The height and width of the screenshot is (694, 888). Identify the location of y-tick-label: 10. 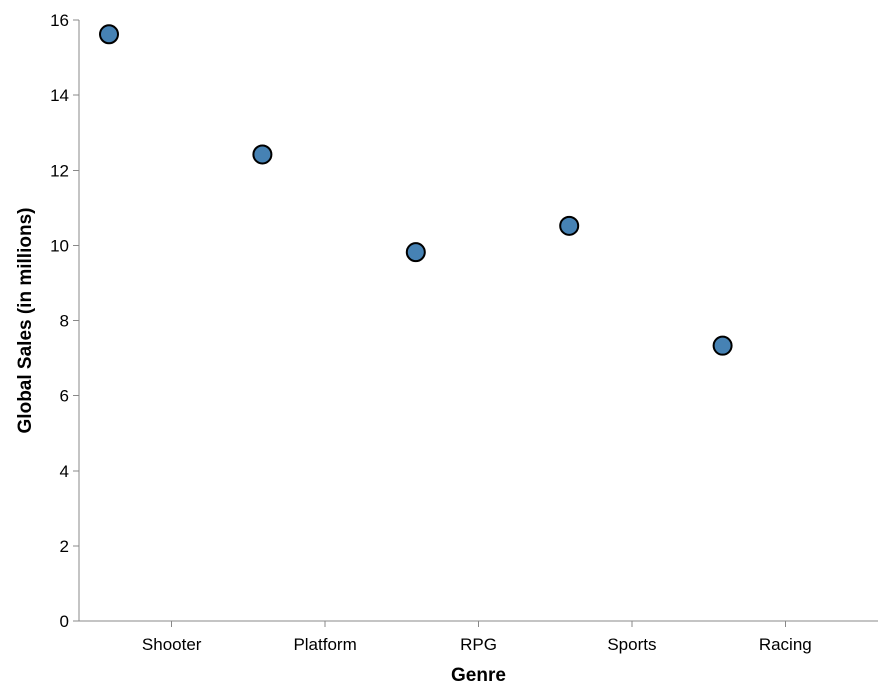
(59, 245).